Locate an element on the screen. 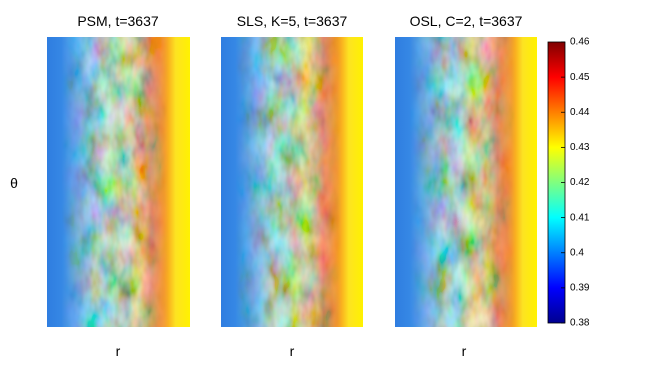  tick-label: 0.4 is located at coordinates (577, 252).